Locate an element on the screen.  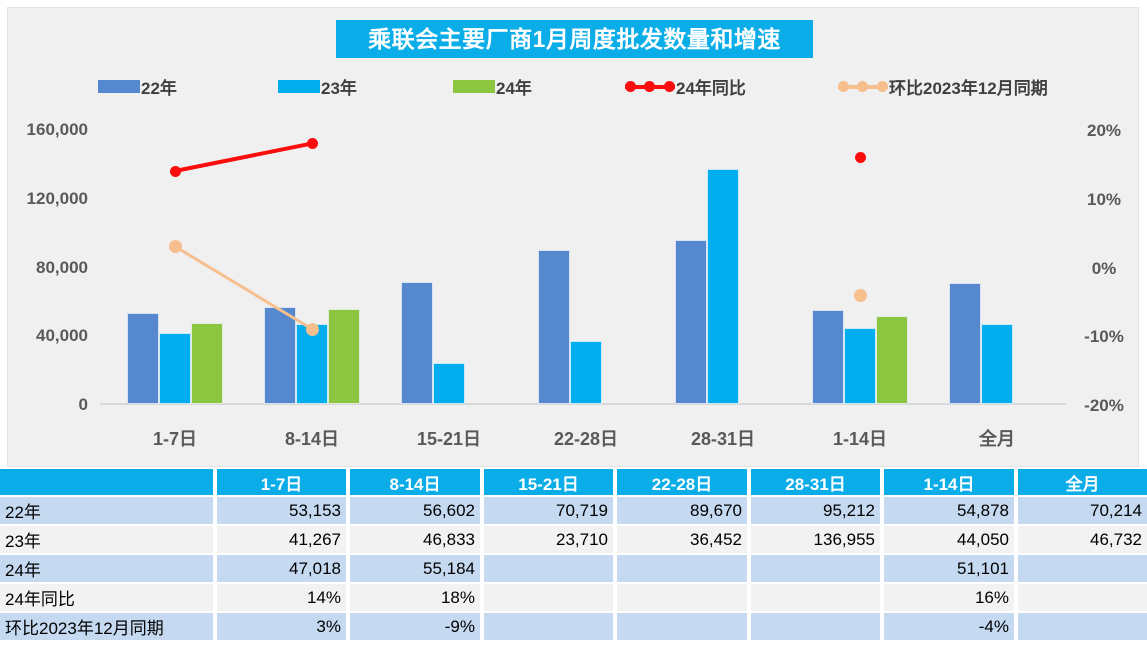
legend-label: 24年 is located at coordinates (514, 88).